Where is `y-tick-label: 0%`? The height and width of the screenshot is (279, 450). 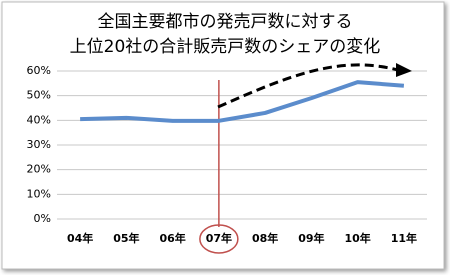
y-tick-label: 0% is located at coordinates (42, 218).